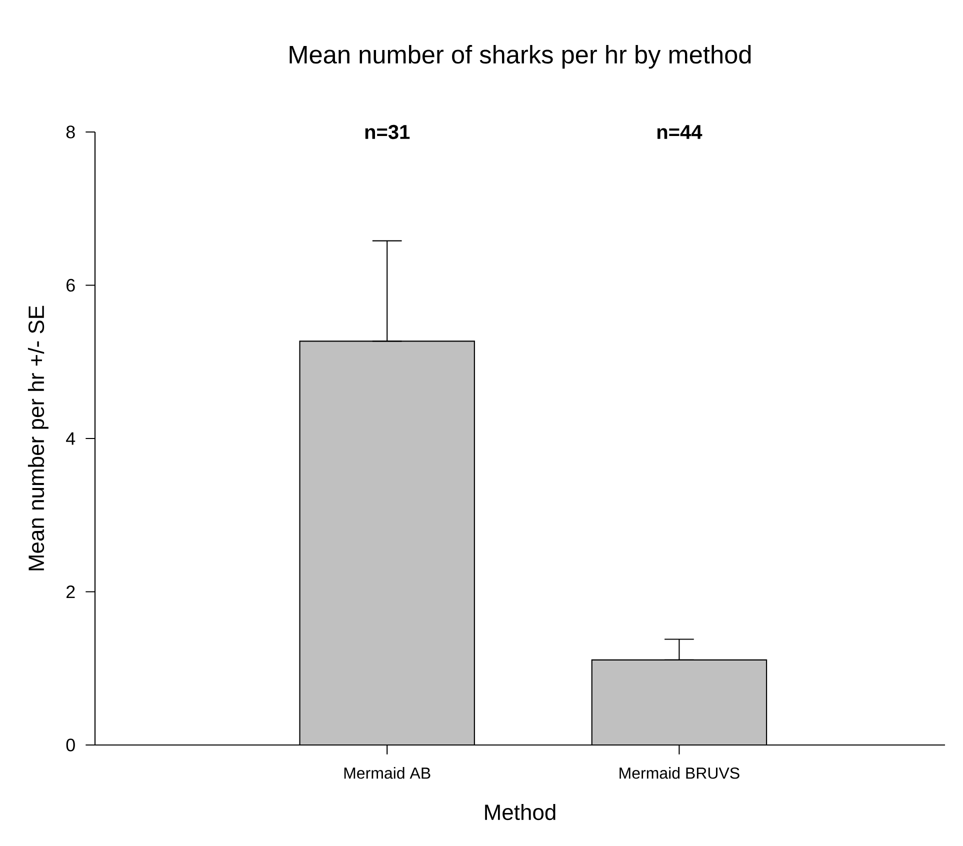 The image size is (963, 846). Describe the element at coordinates (520, 812) in the screenshot. I see `x-axis-title: Method` at that location.